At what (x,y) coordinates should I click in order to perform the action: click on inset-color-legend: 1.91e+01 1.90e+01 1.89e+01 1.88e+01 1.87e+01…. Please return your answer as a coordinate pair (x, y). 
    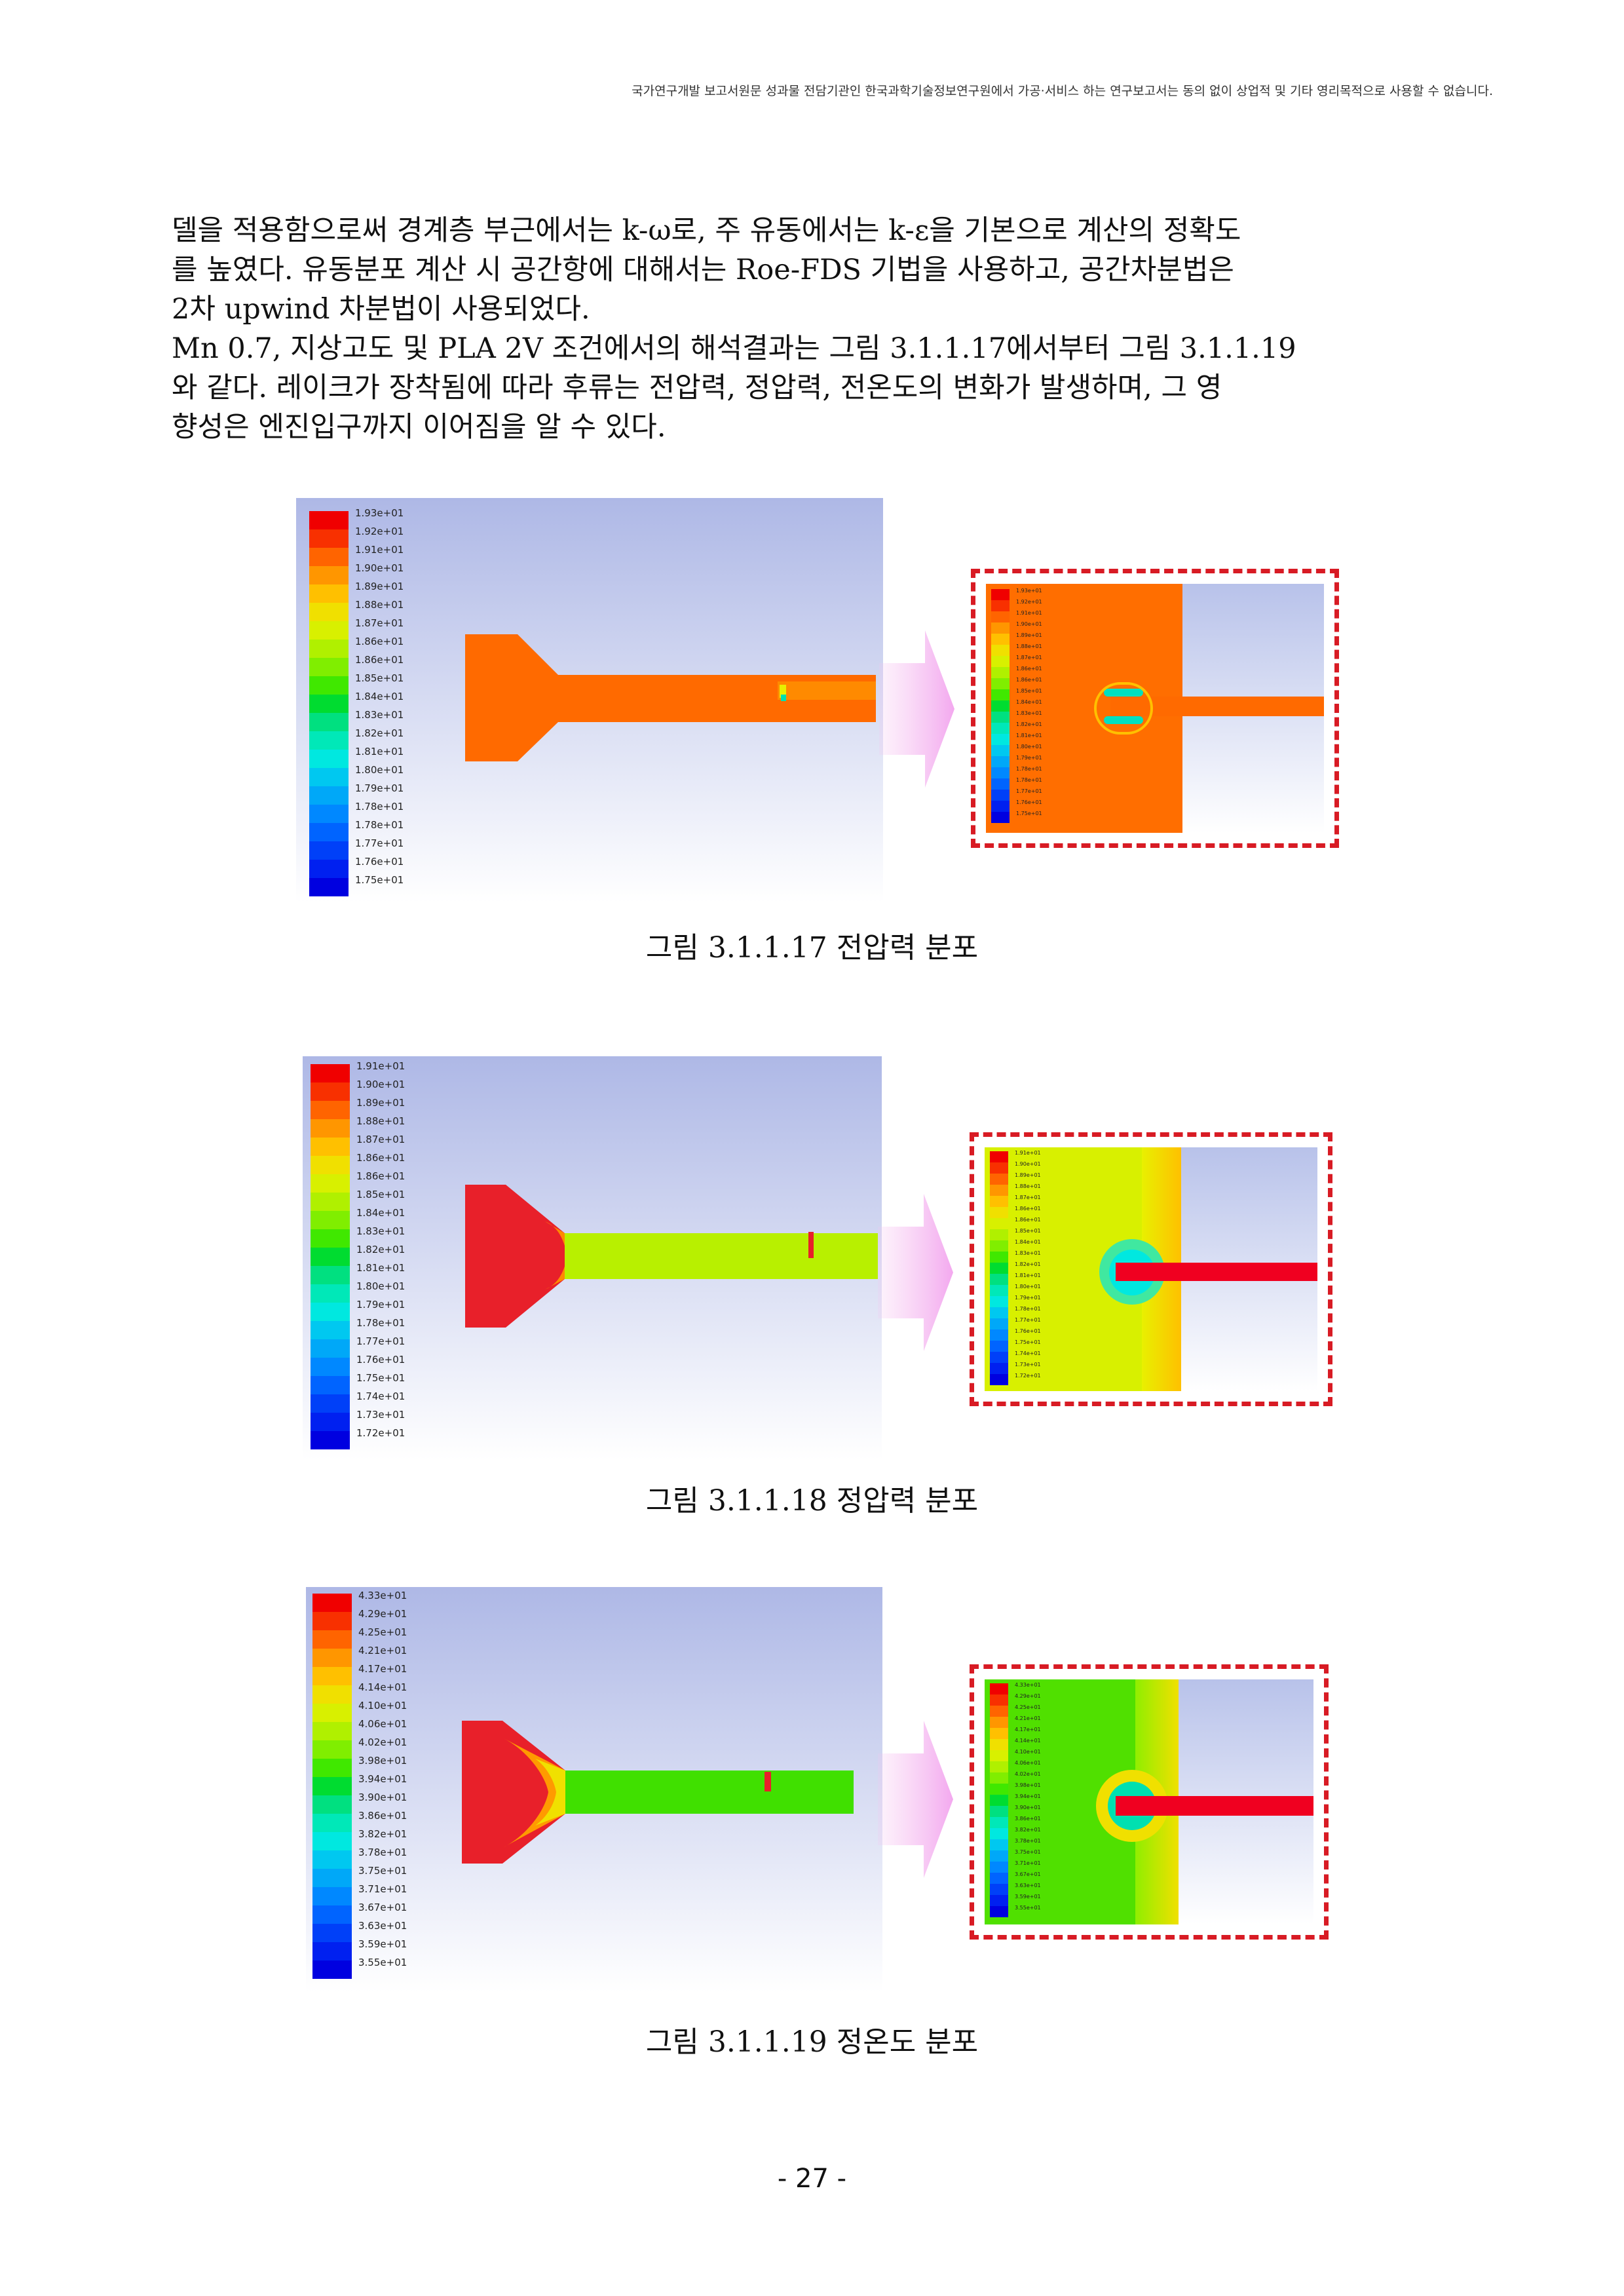
    Looking at the image, I should click on (1029, 1267).